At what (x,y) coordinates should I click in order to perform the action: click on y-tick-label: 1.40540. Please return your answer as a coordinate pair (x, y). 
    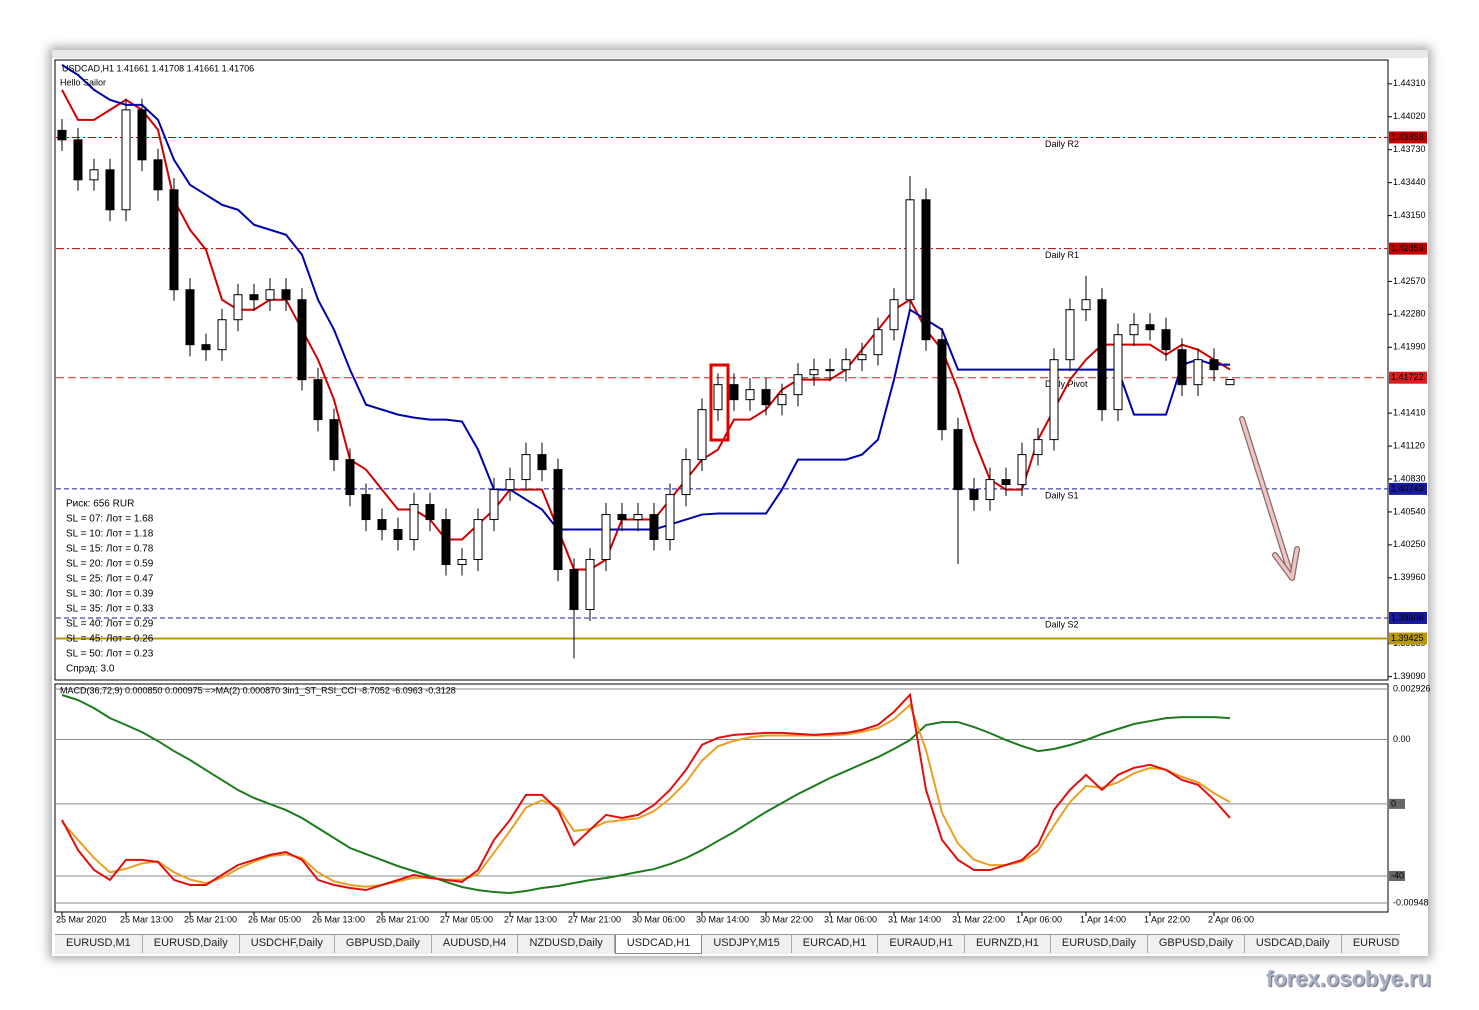
    Looking at the image, I should click on (1409, 511).